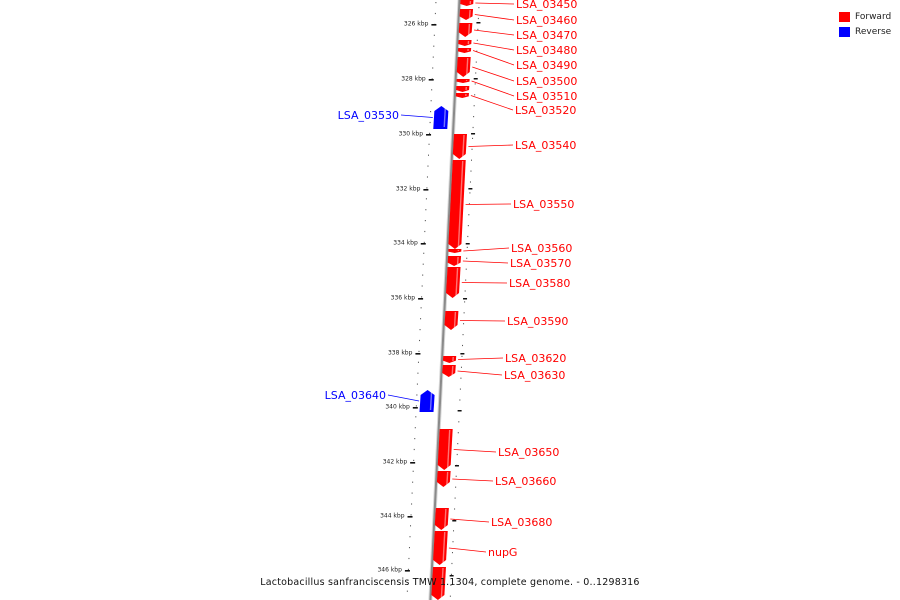  I want to click on gene-label: LSA_03560, so click(541, 248).